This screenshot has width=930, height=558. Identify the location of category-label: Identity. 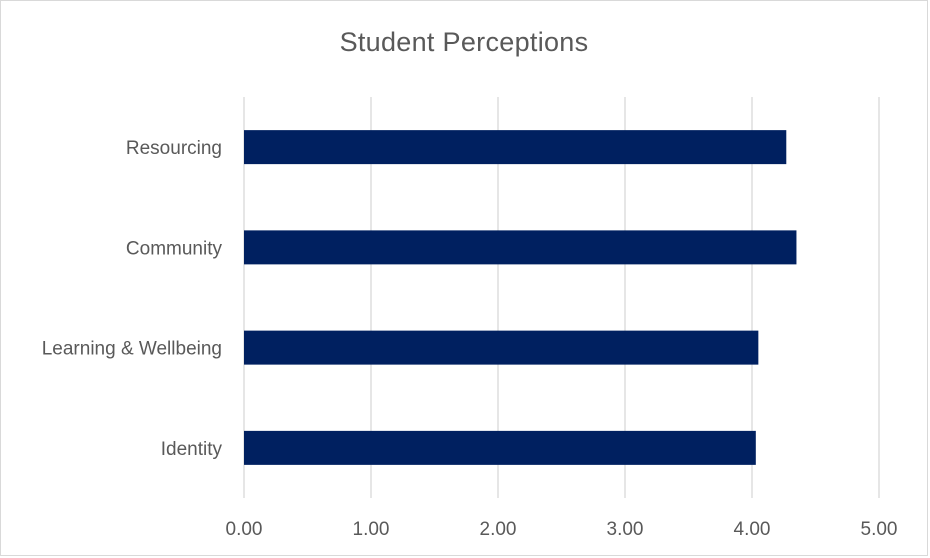
(192, 449).